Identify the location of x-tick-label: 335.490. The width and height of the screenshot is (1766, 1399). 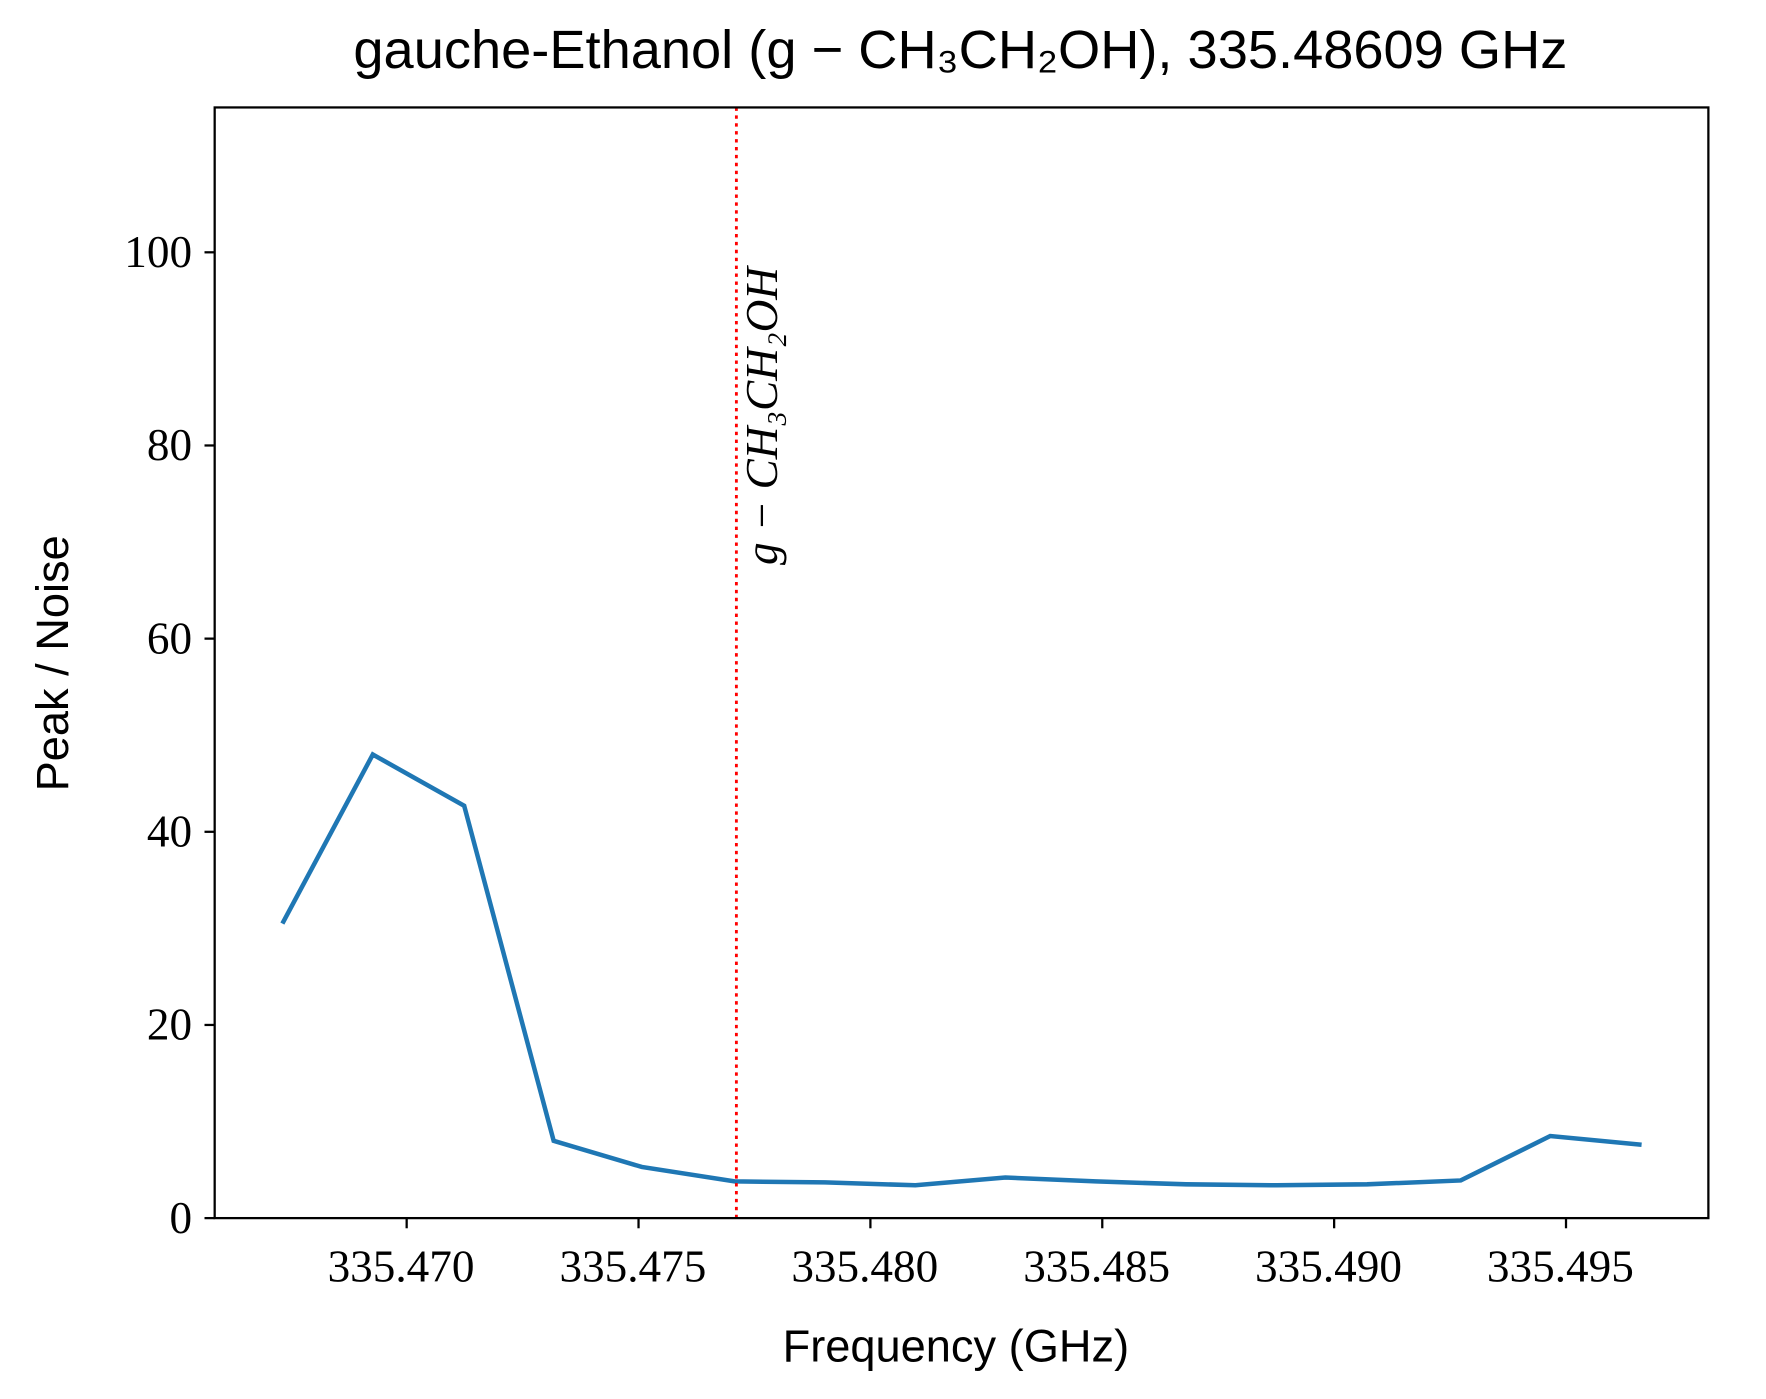
(1328, 1266).